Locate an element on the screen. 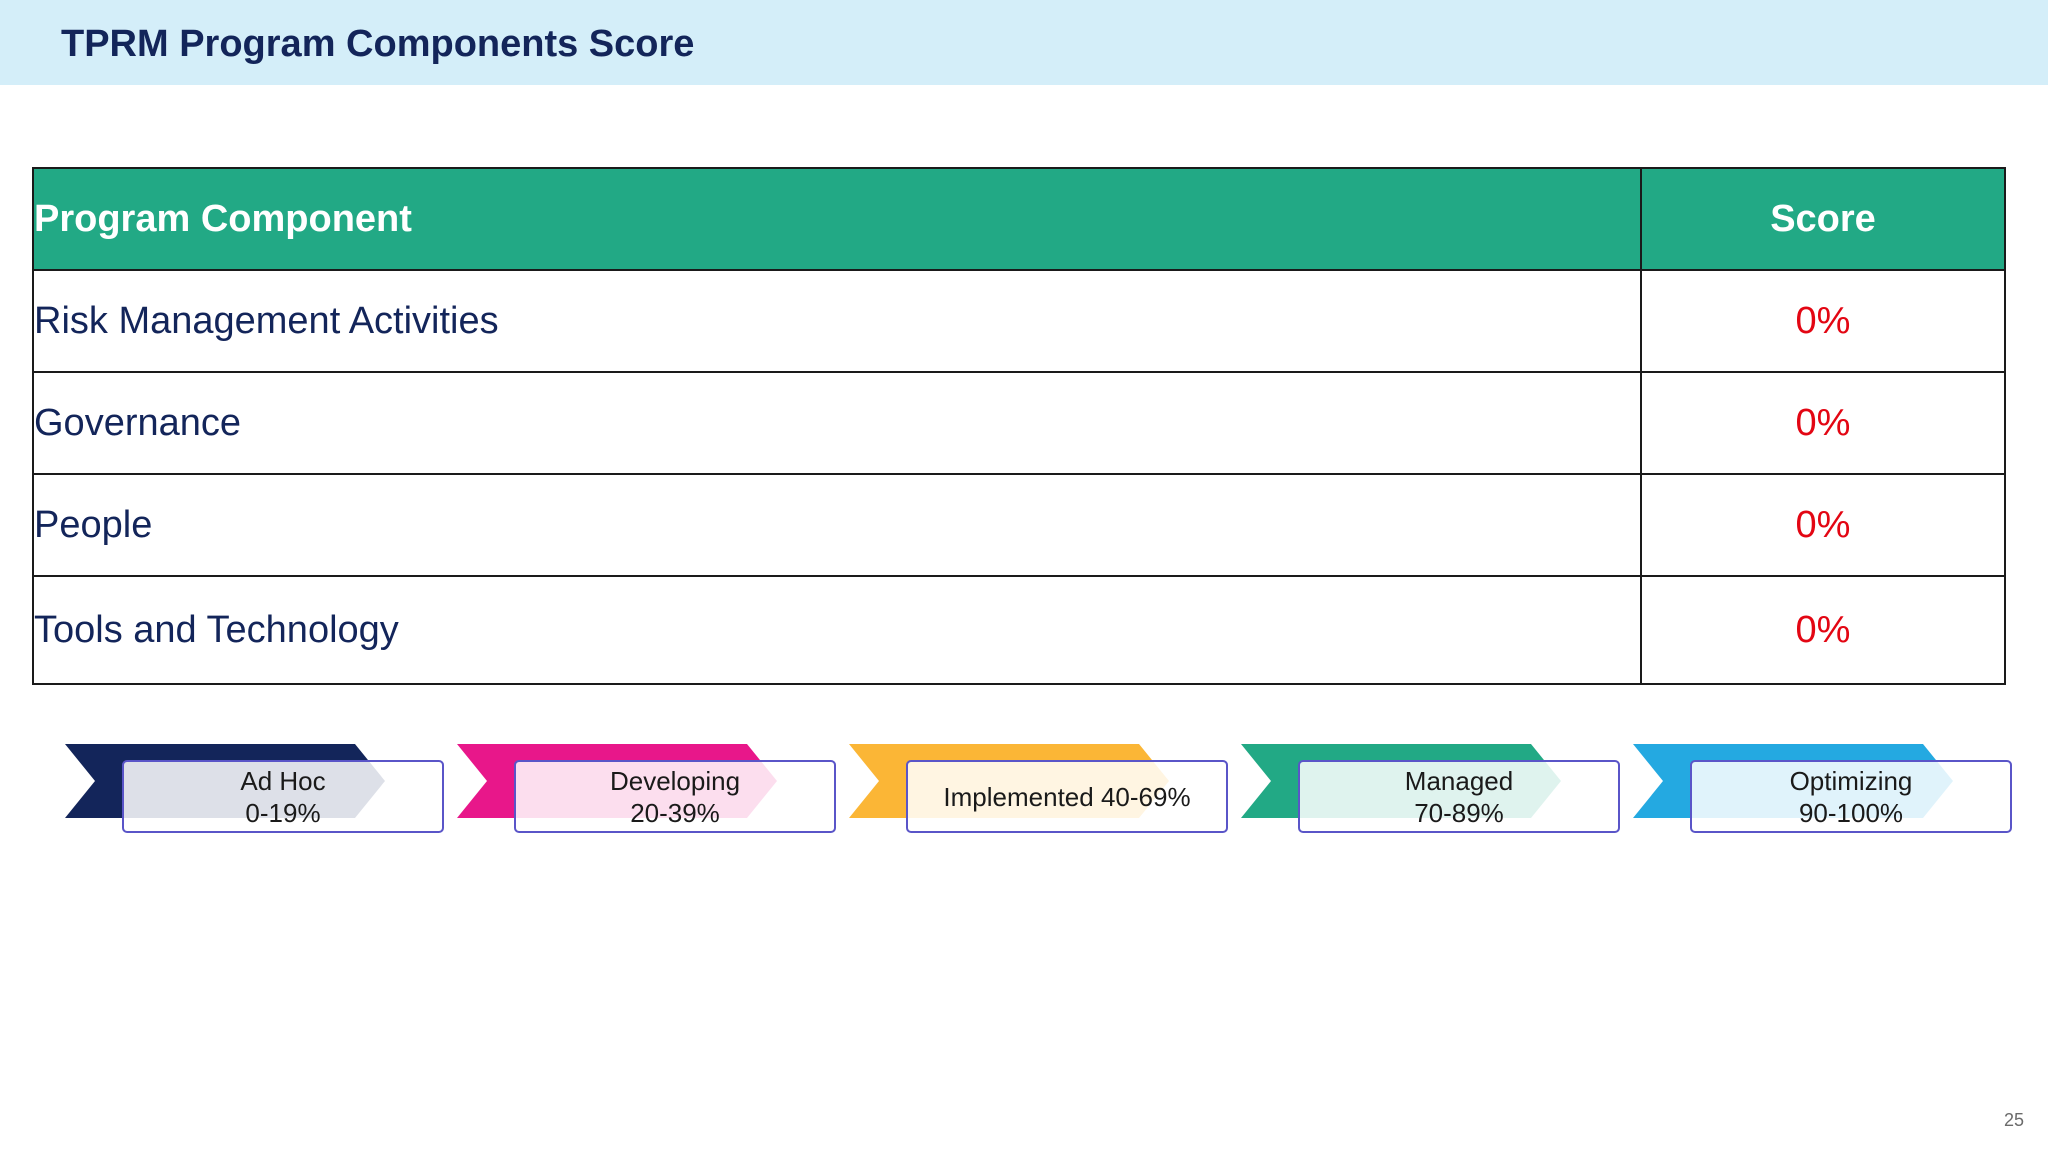 The width and height of the screenshot is (2048, 1152). legend-level-range: 20-39% is located at coordinates (675, 812).